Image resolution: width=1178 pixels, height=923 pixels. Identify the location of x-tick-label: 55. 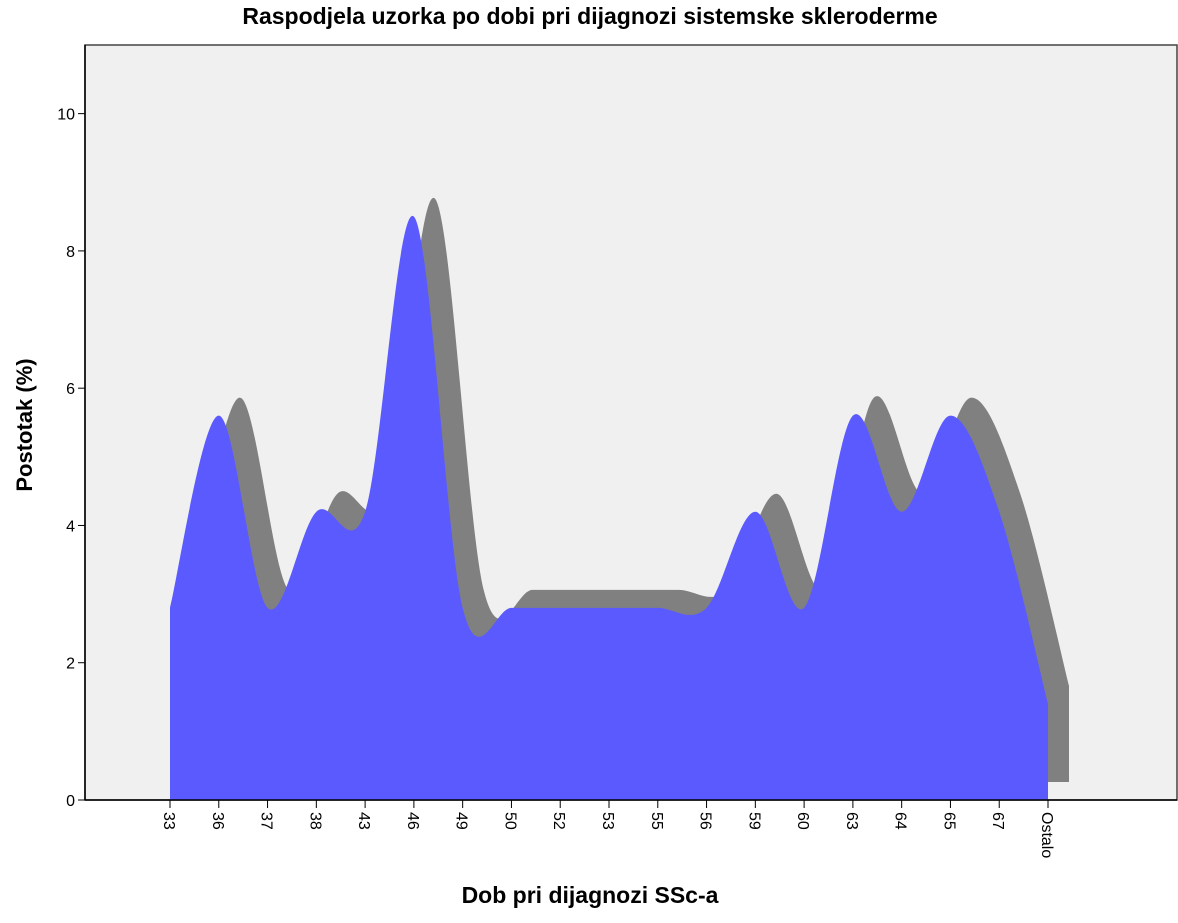
(656, 821).